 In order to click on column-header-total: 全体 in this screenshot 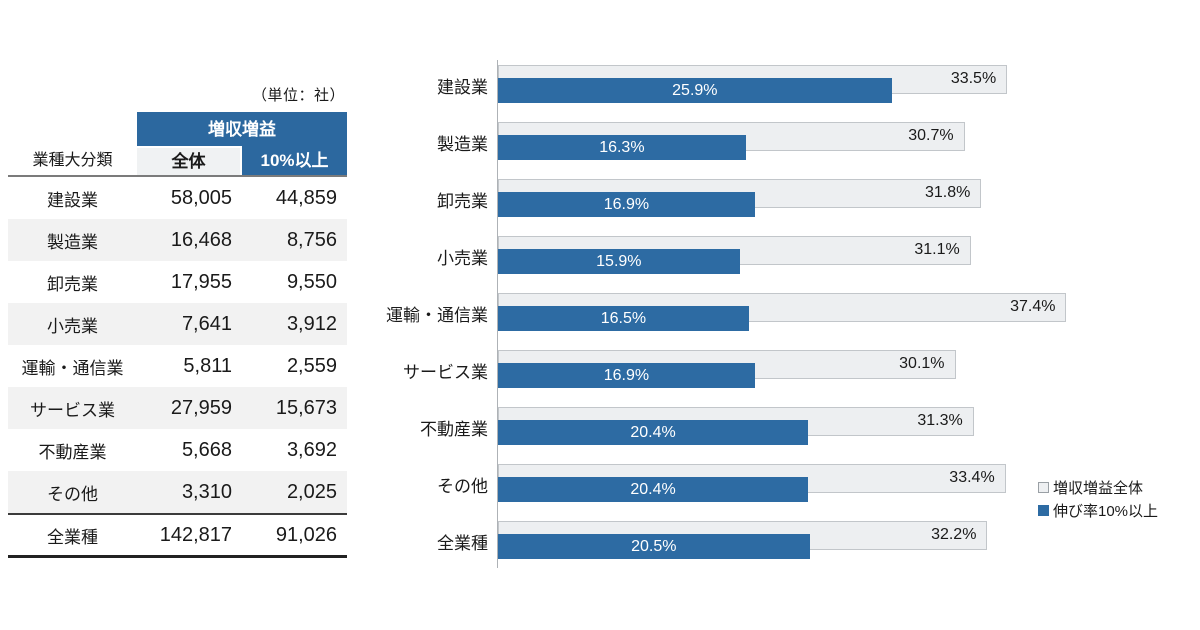, I will do `click(189, 160)`.